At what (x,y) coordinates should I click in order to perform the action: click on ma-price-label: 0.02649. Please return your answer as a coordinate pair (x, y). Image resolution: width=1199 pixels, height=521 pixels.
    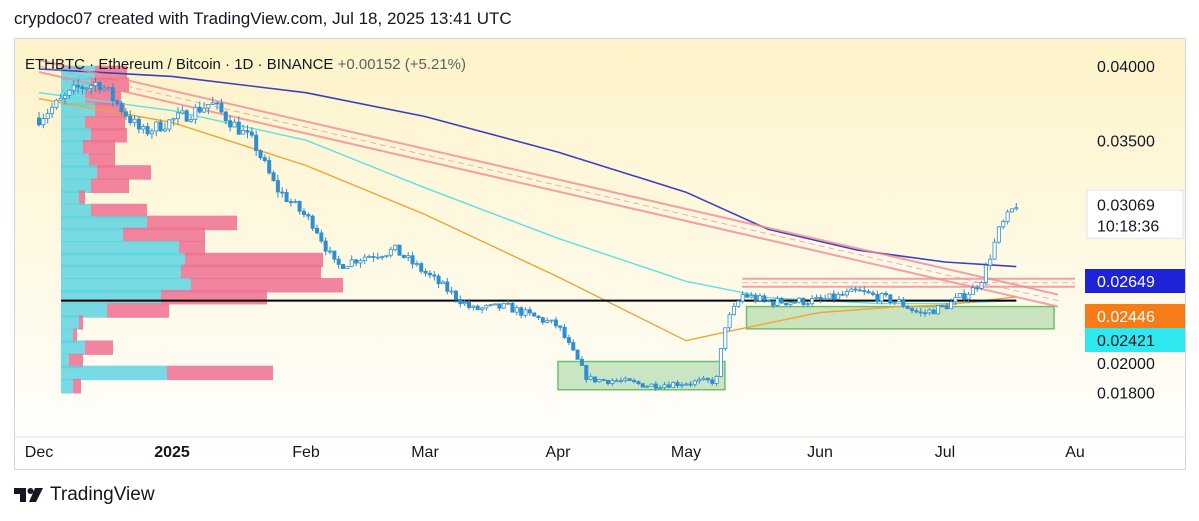
    Looking at the image, I should click on (1126, 282).